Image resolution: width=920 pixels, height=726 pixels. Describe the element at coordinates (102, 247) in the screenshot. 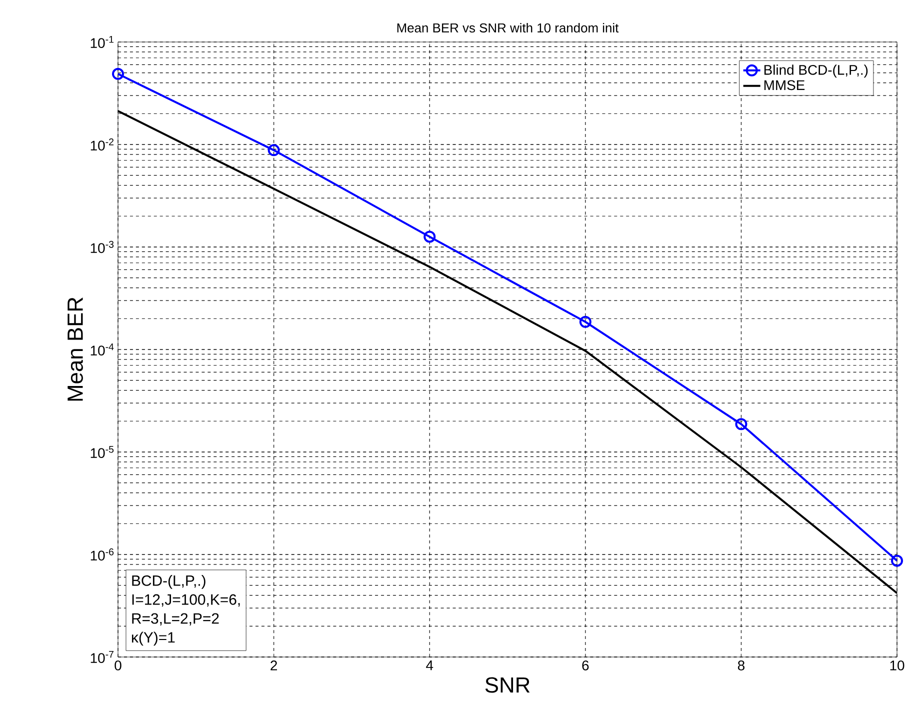

I see `y-tick-label: 10$^{-3}$` at that location.